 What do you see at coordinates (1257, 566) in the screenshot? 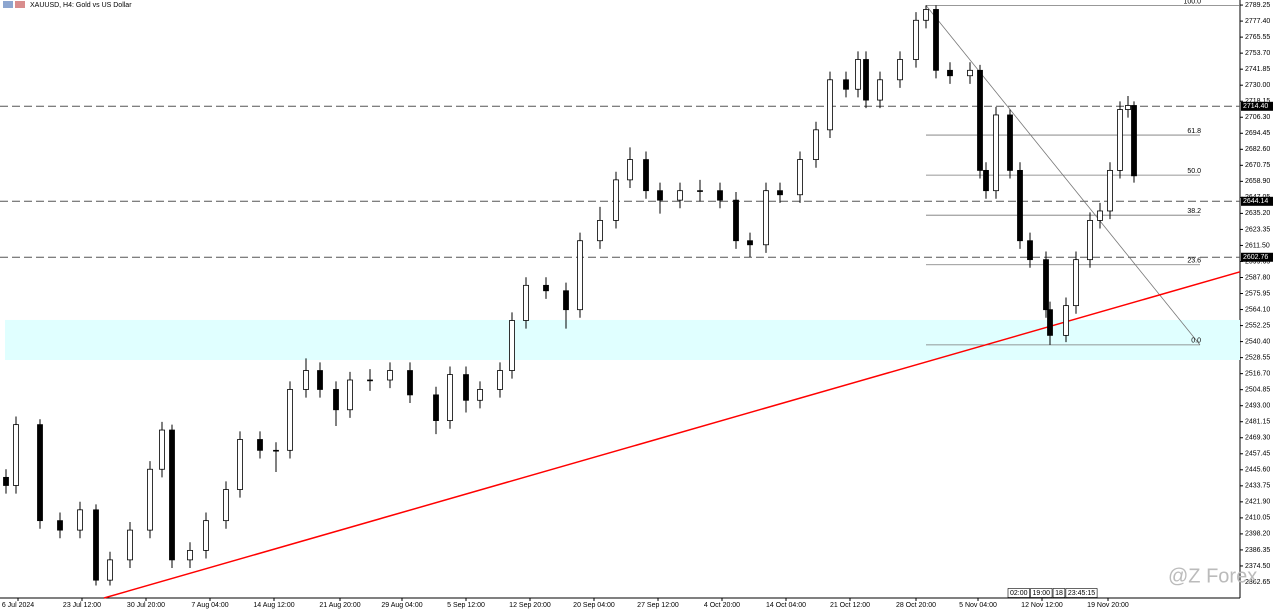
I see `y-tick-label: 2374.50` at bounding box center [1257, 566].